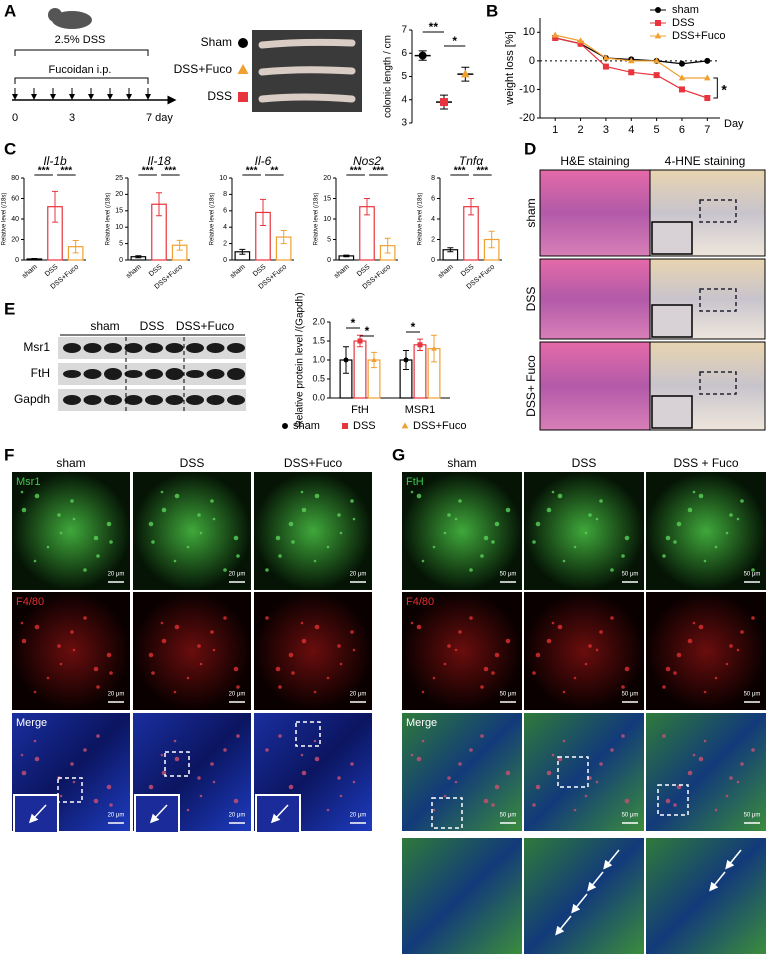  Describe the element at coordinates (80, 40) in the screenshot. I see `treatment-label: 2.5% DSS` at that location.